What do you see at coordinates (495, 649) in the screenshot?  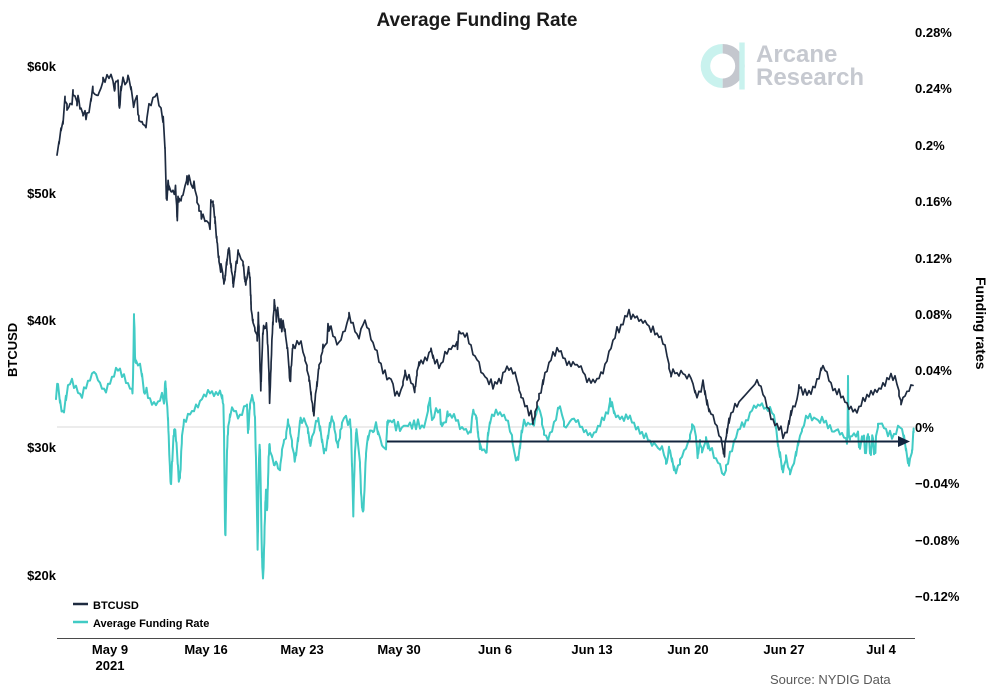 I see `svg-text: Jun 6` at bounding box center [495, 649].